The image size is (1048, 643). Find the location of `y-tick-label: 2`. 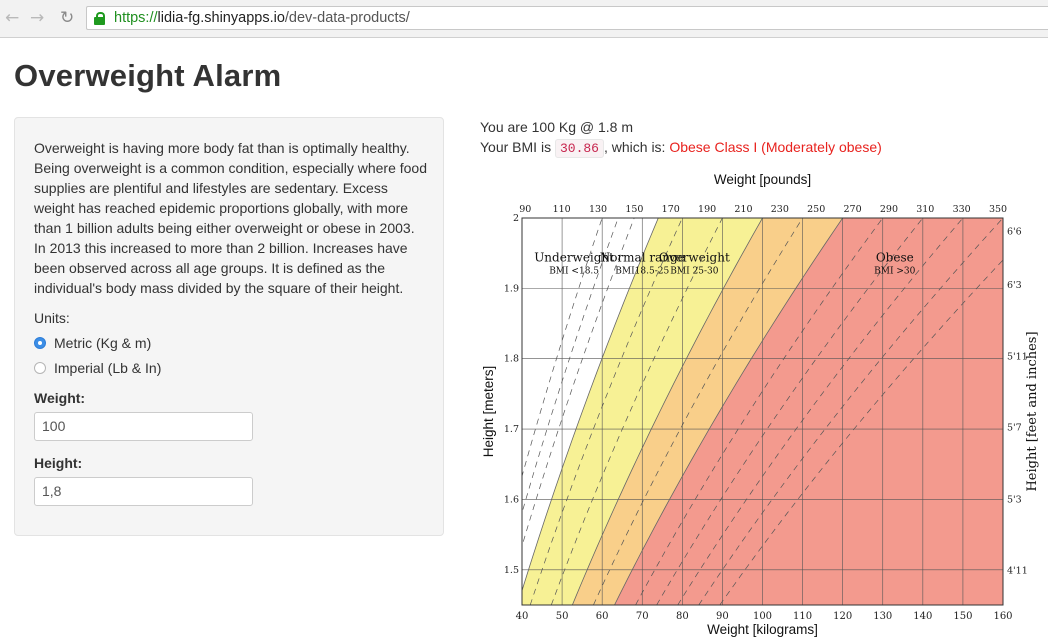

y-tick-label: 2 is located at coordinates (516, 218).